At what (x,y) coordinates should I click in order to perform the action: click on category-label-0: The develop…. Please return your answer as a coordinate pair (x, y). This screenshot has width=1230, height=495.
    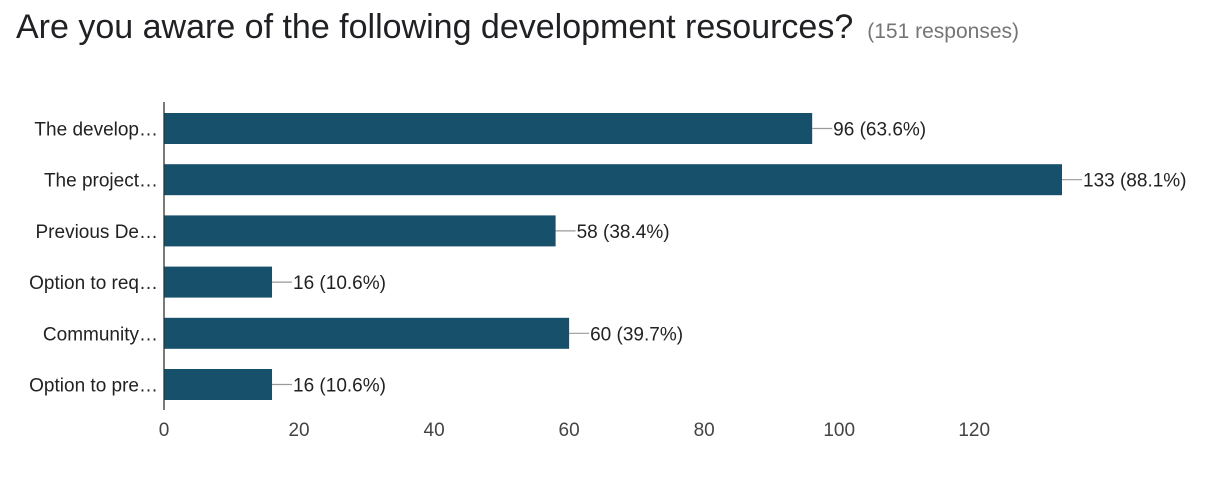
    Looking at the image, I should click on (96, 130).